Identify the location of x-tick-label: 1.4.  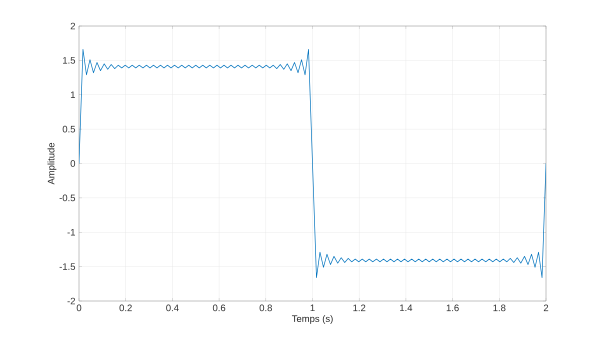
(406, 308).